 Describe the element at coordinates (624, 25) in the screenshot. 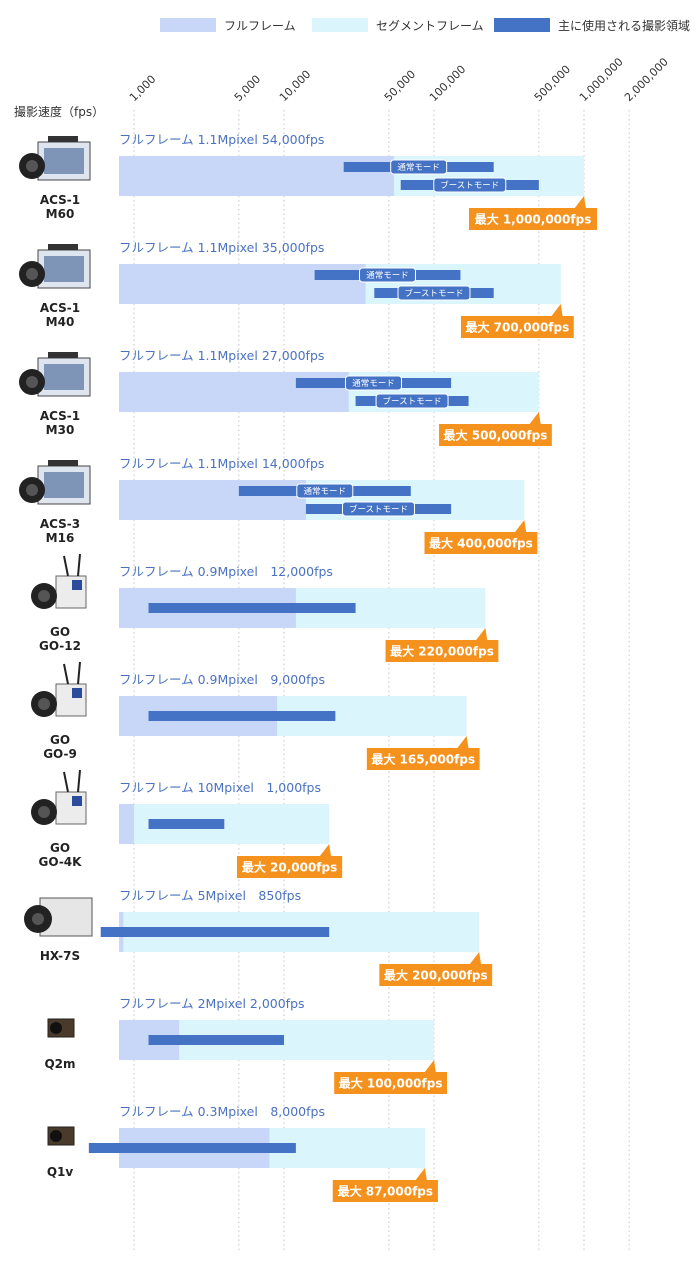

I see `legend-label: 主に使用される撮影領域` at that location.